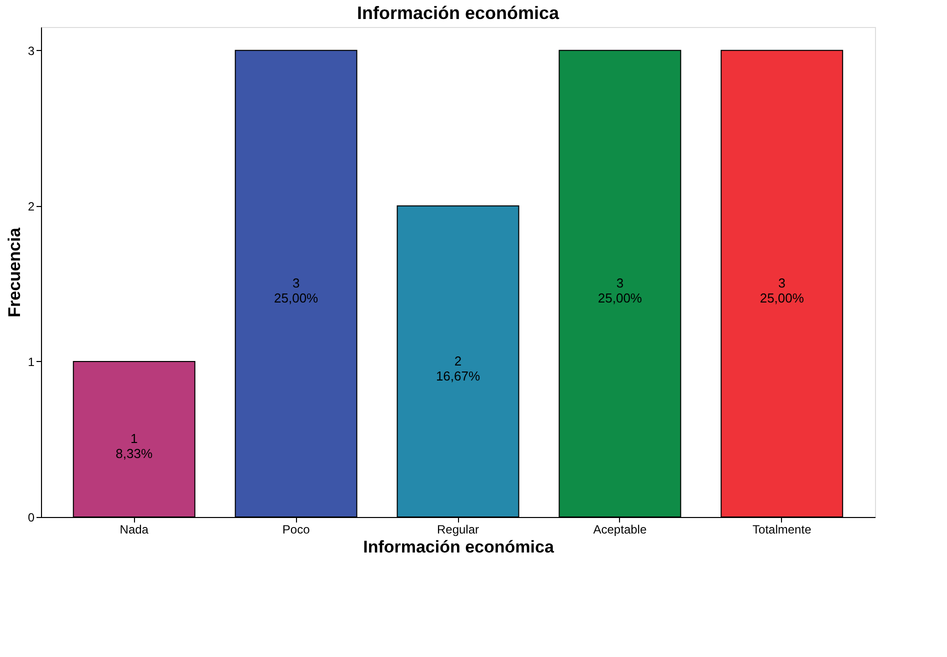 The width and height of the screenshot is (947, 657). Describe the element at coordinates (296, 529) in the screenshot. I see `x-tick-label: Poco` at that location.